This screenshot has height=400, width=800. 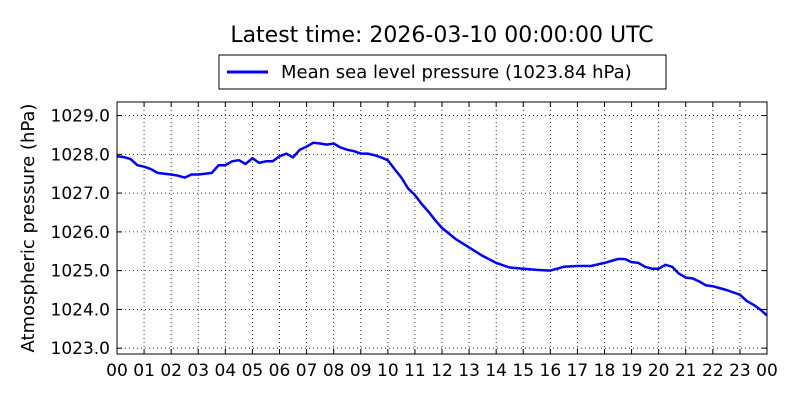 What do you see at coordinates (659, 371) in the screenshot?
I see `x-tick-label: 20` at bounding box center [659, 371].